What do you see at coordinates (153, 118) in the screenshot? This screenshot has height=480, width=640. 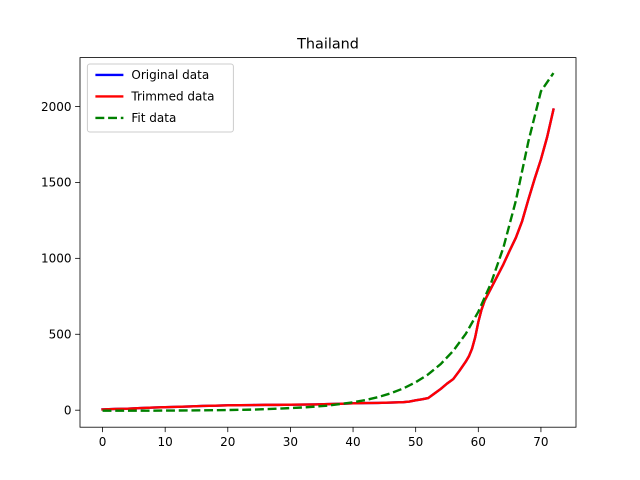 I see `legend-label-2: Fit data` at bounding box center [153, 118].